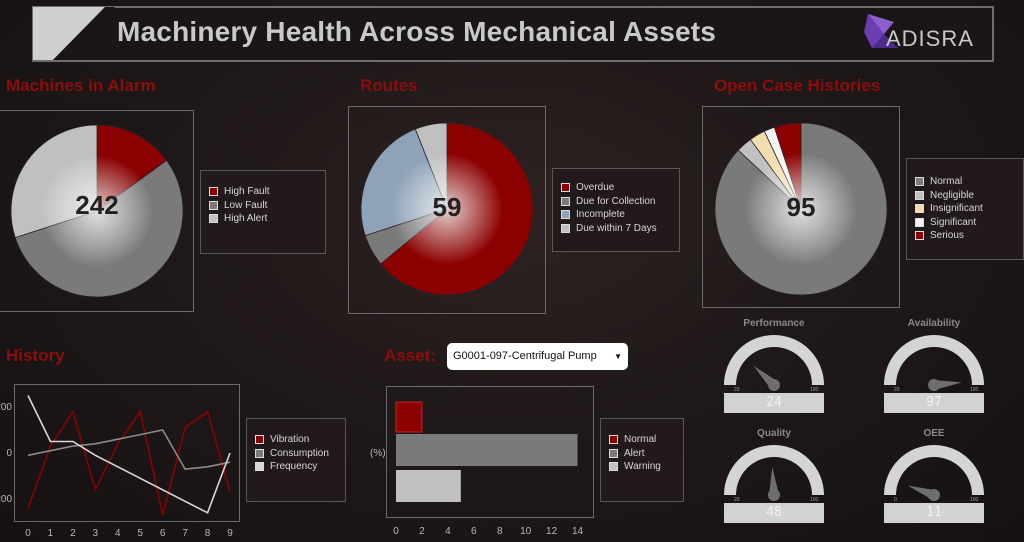  I want to click on routes-center-value: 59, so click(447, 207).